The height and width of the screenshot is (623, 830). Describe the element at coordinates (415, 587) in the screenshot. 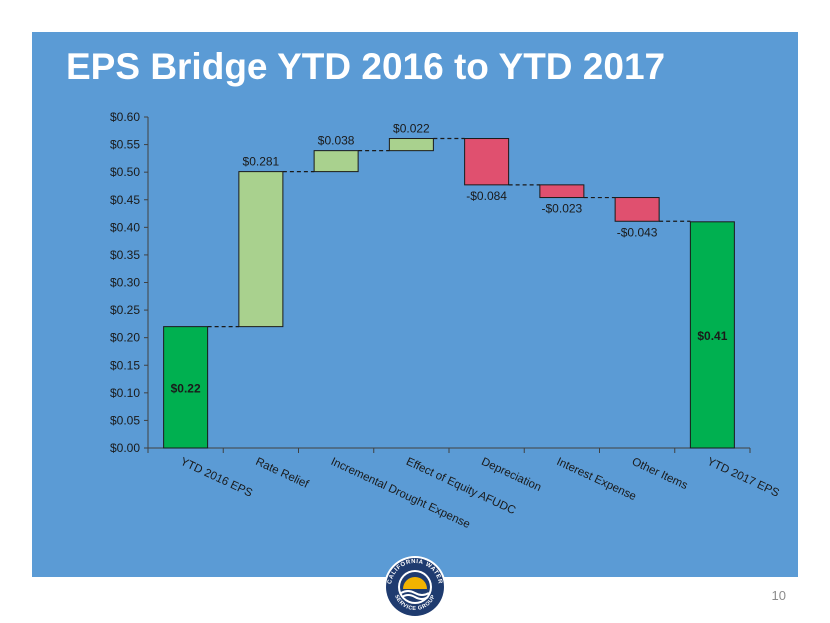

I see `company-logo: CALIFORNIA WATER SERVICE GROUP` at that location.